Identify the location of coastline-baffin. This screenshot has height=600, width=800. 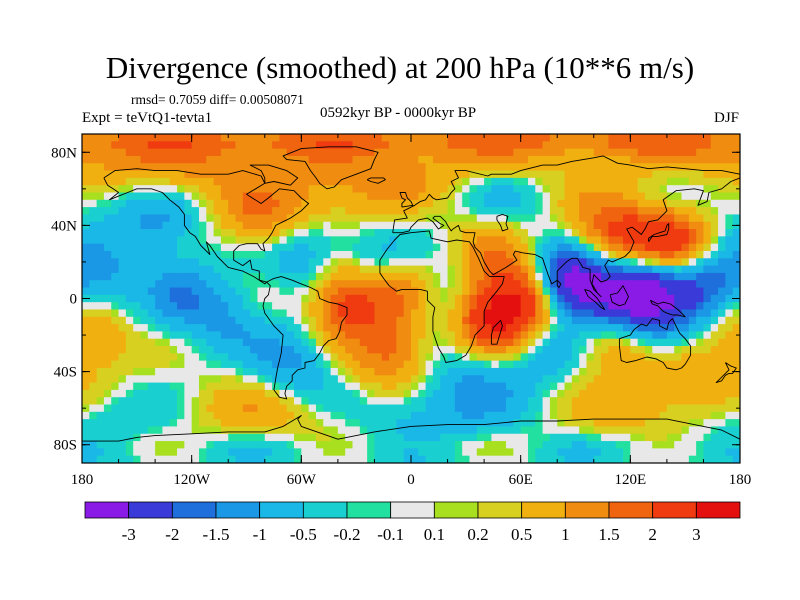
(274, 175).